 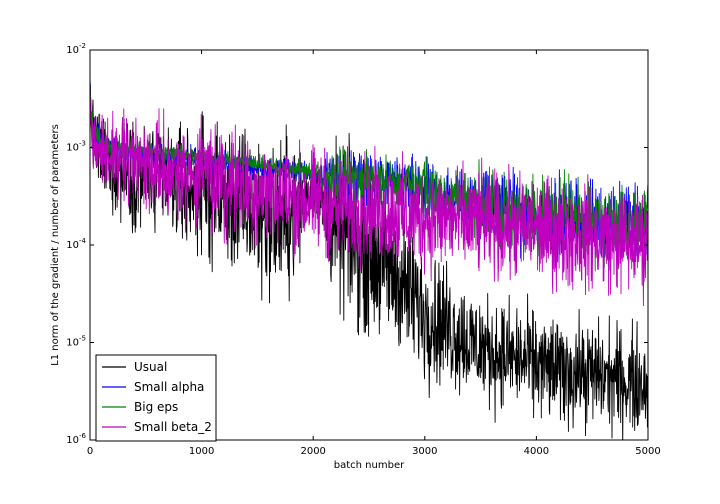 I want to click on y-tick-label: 10⁻⁶, so click(x=76, y=439).